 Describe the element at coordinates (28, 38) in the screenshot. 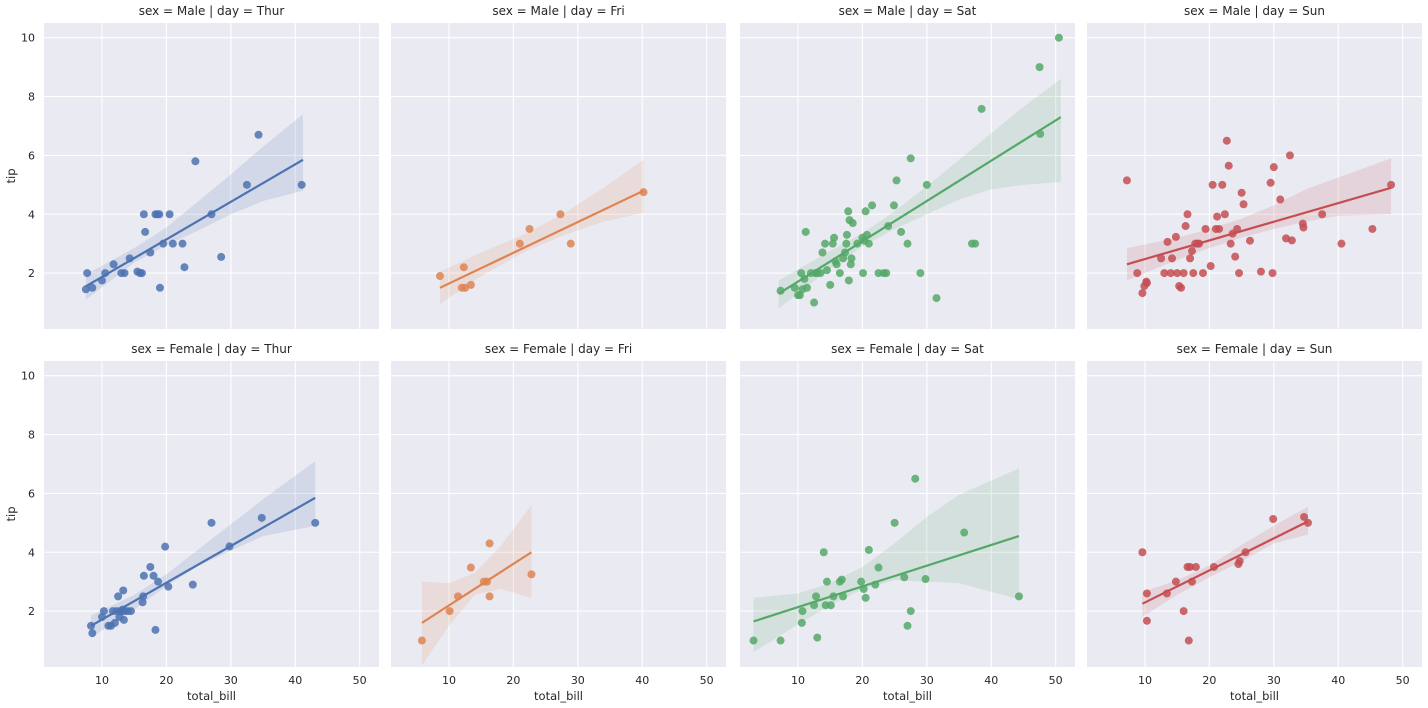

I see `y-tick-label: 10` at that location.